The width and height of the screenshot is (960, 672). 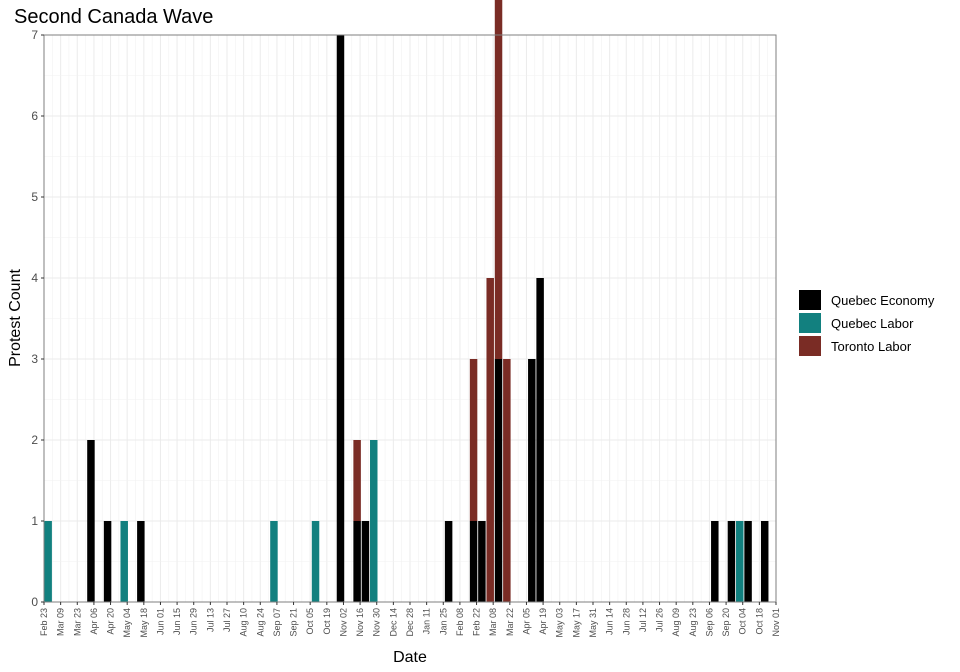 What do you see at coordinates (393, 622) in the screenshot?
I see `x-tick-label: Dec 14` at bounding box center [393, 622].